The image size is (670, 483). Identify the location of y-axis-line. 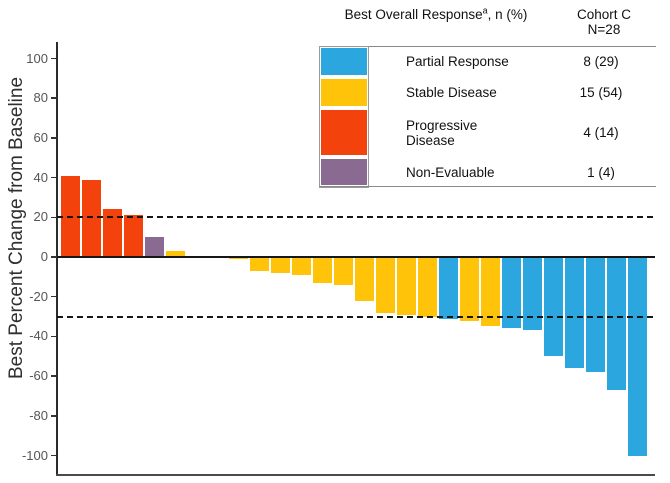
(57, 258).